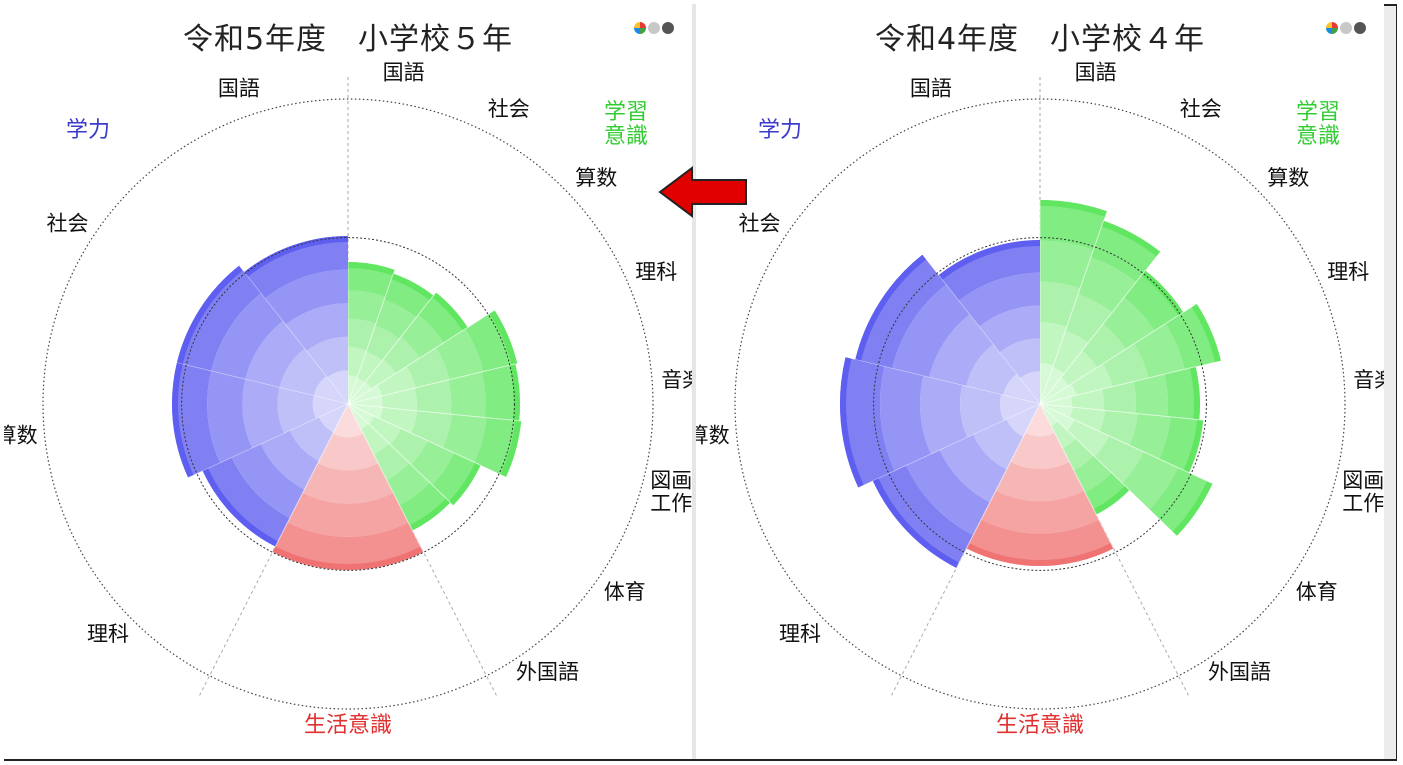  I want to click on life-group-label: 生活意識, so click(348, 725).